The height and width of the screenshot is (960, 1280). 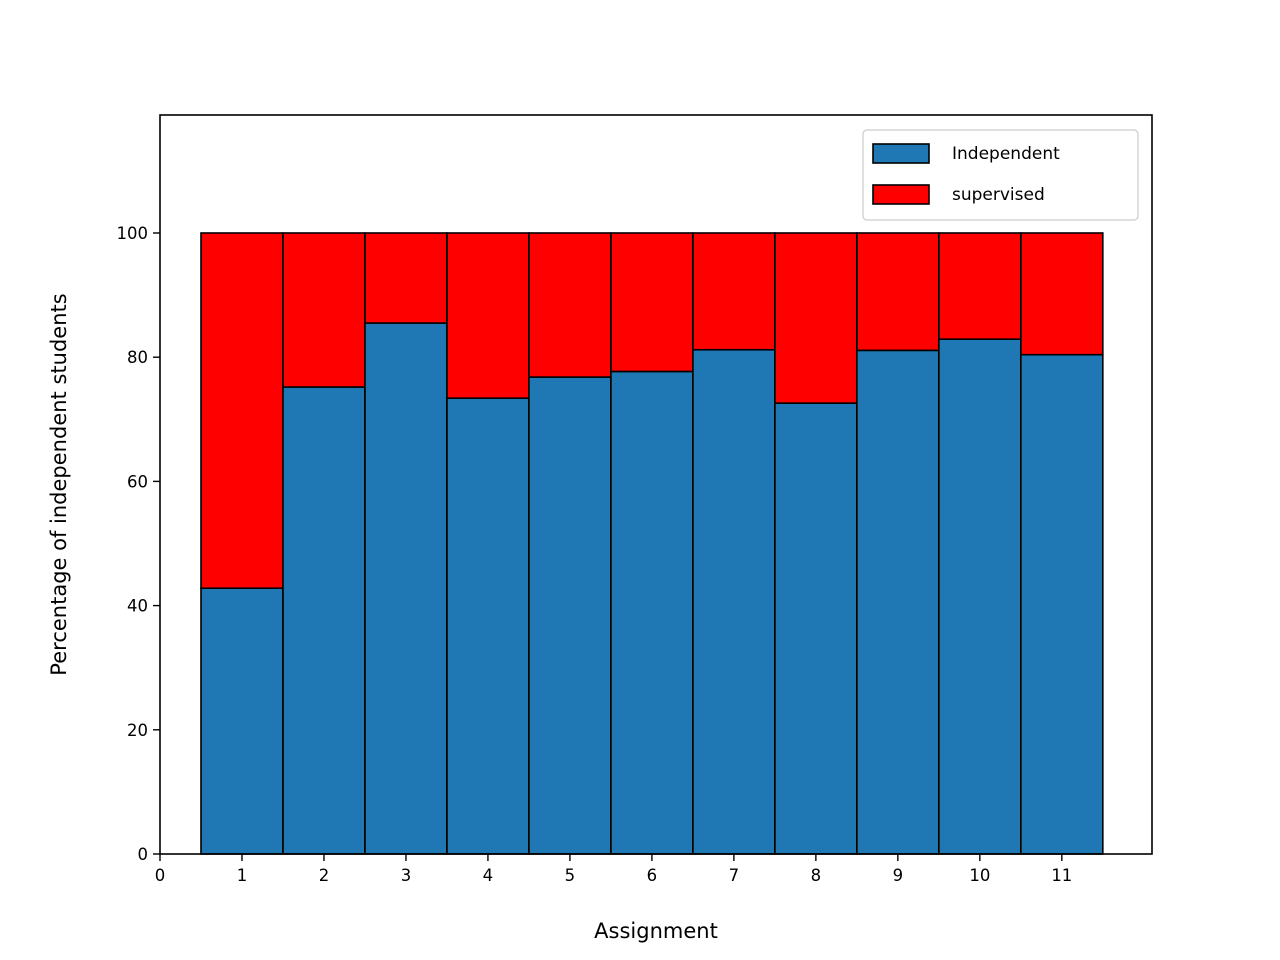 What do you see at coordinates (816, 875) in the screenshot?
I see `x-tick-label: 8` at bounding box center [816, 875].